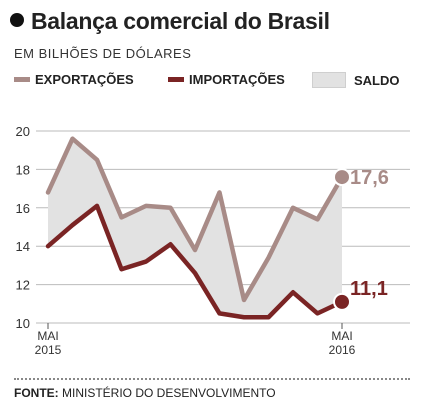 The width and height of the screenshot is (424, 410). I want to click on legend-imports-swatch, so click(176, 79).